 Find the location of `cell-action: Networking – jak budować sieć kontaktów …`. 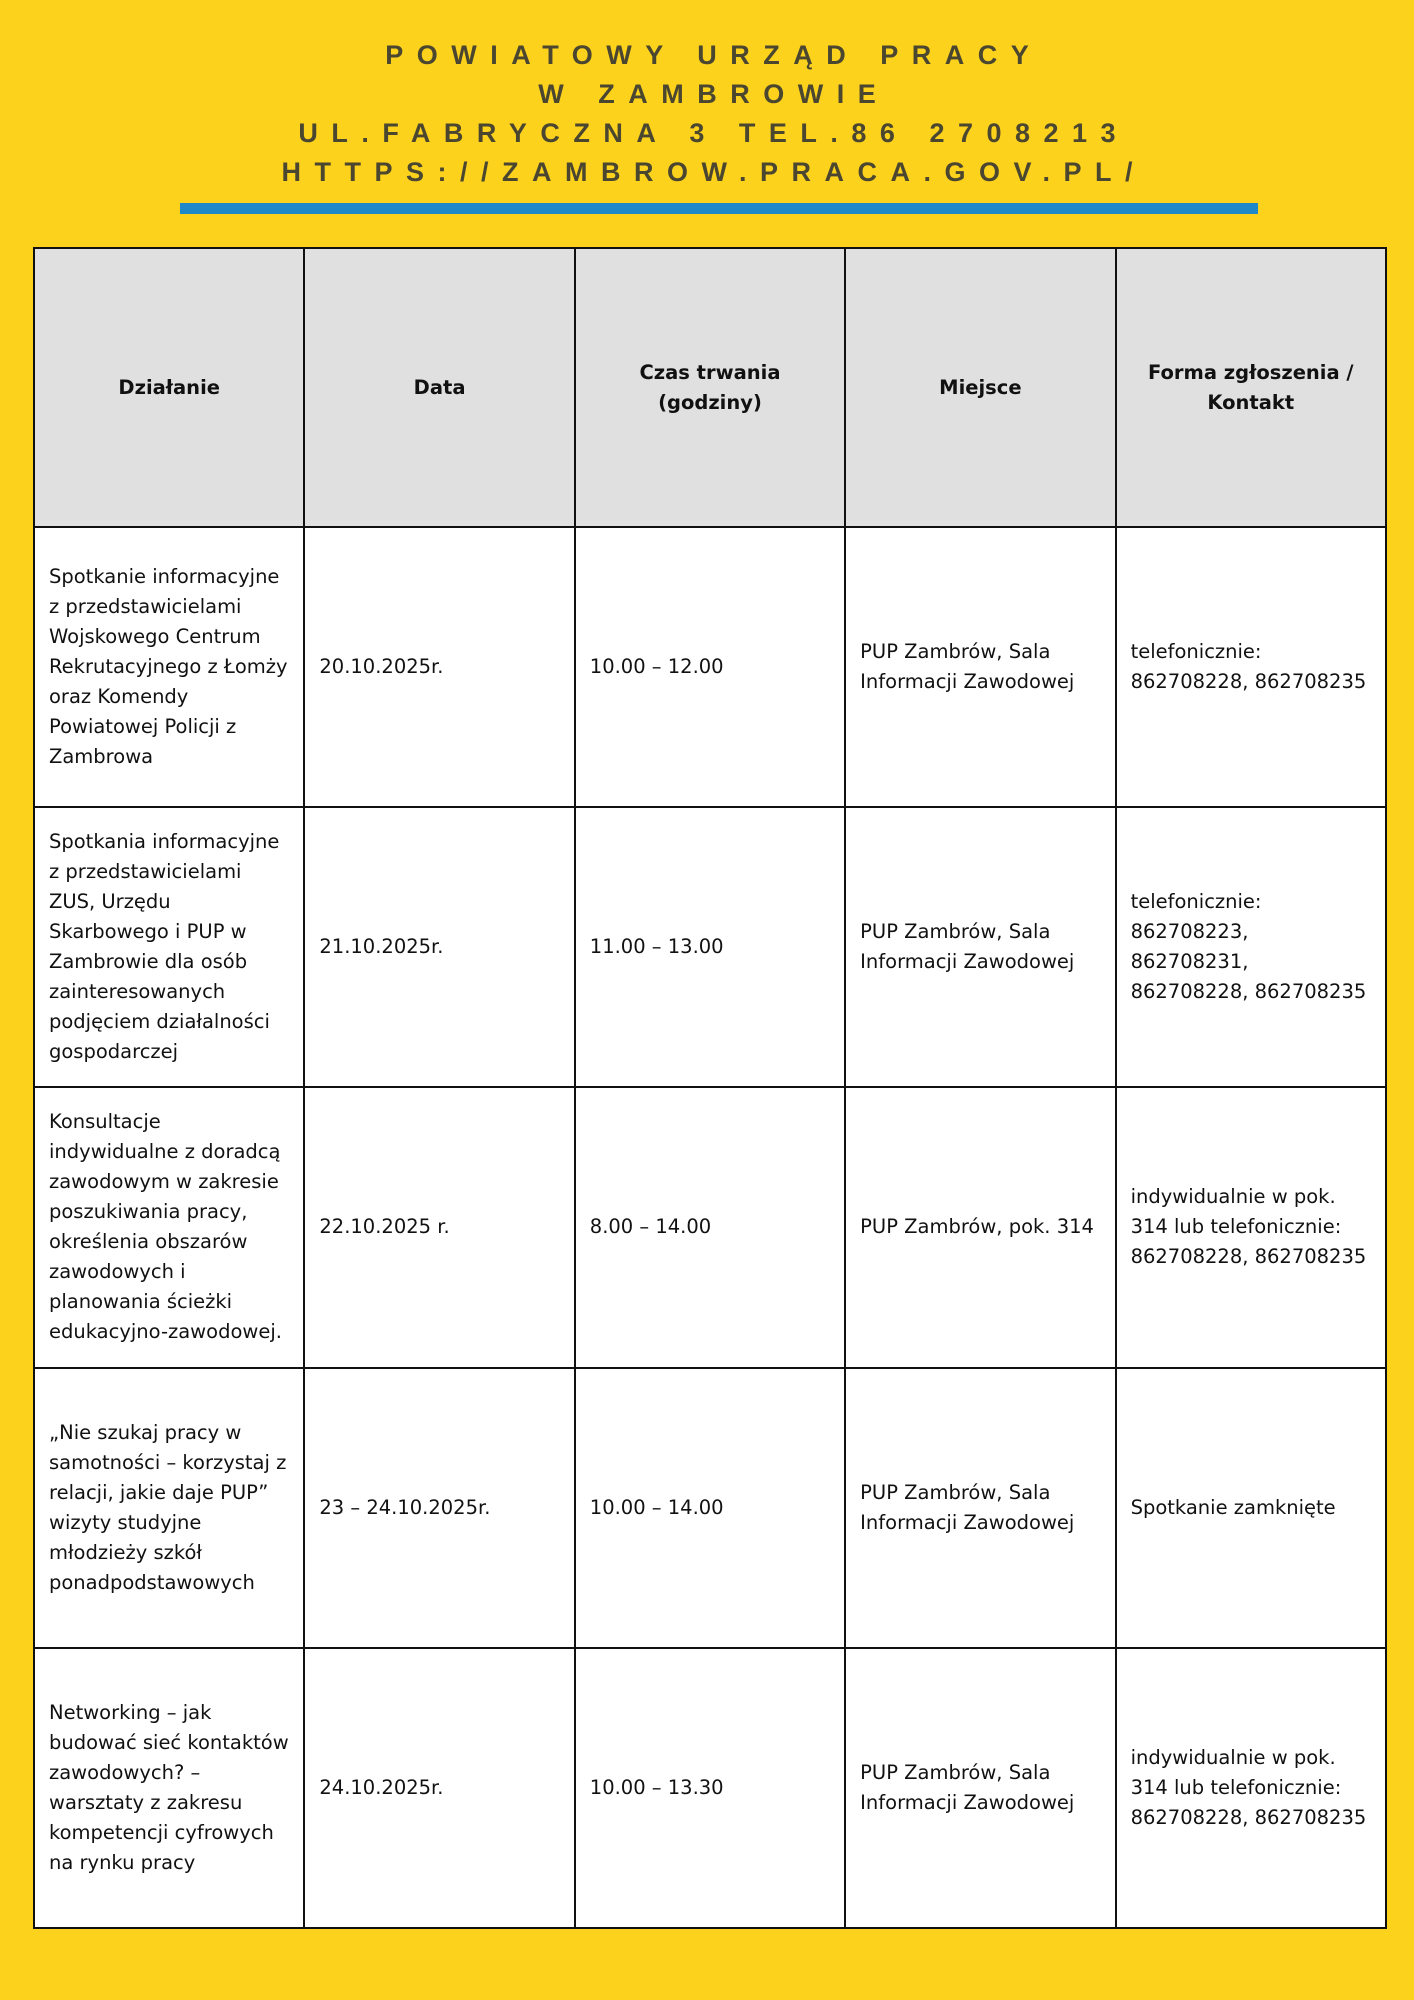

cell-action: Networking – jak budować sieć kontaktów … is located at coordinates (169, 1788).